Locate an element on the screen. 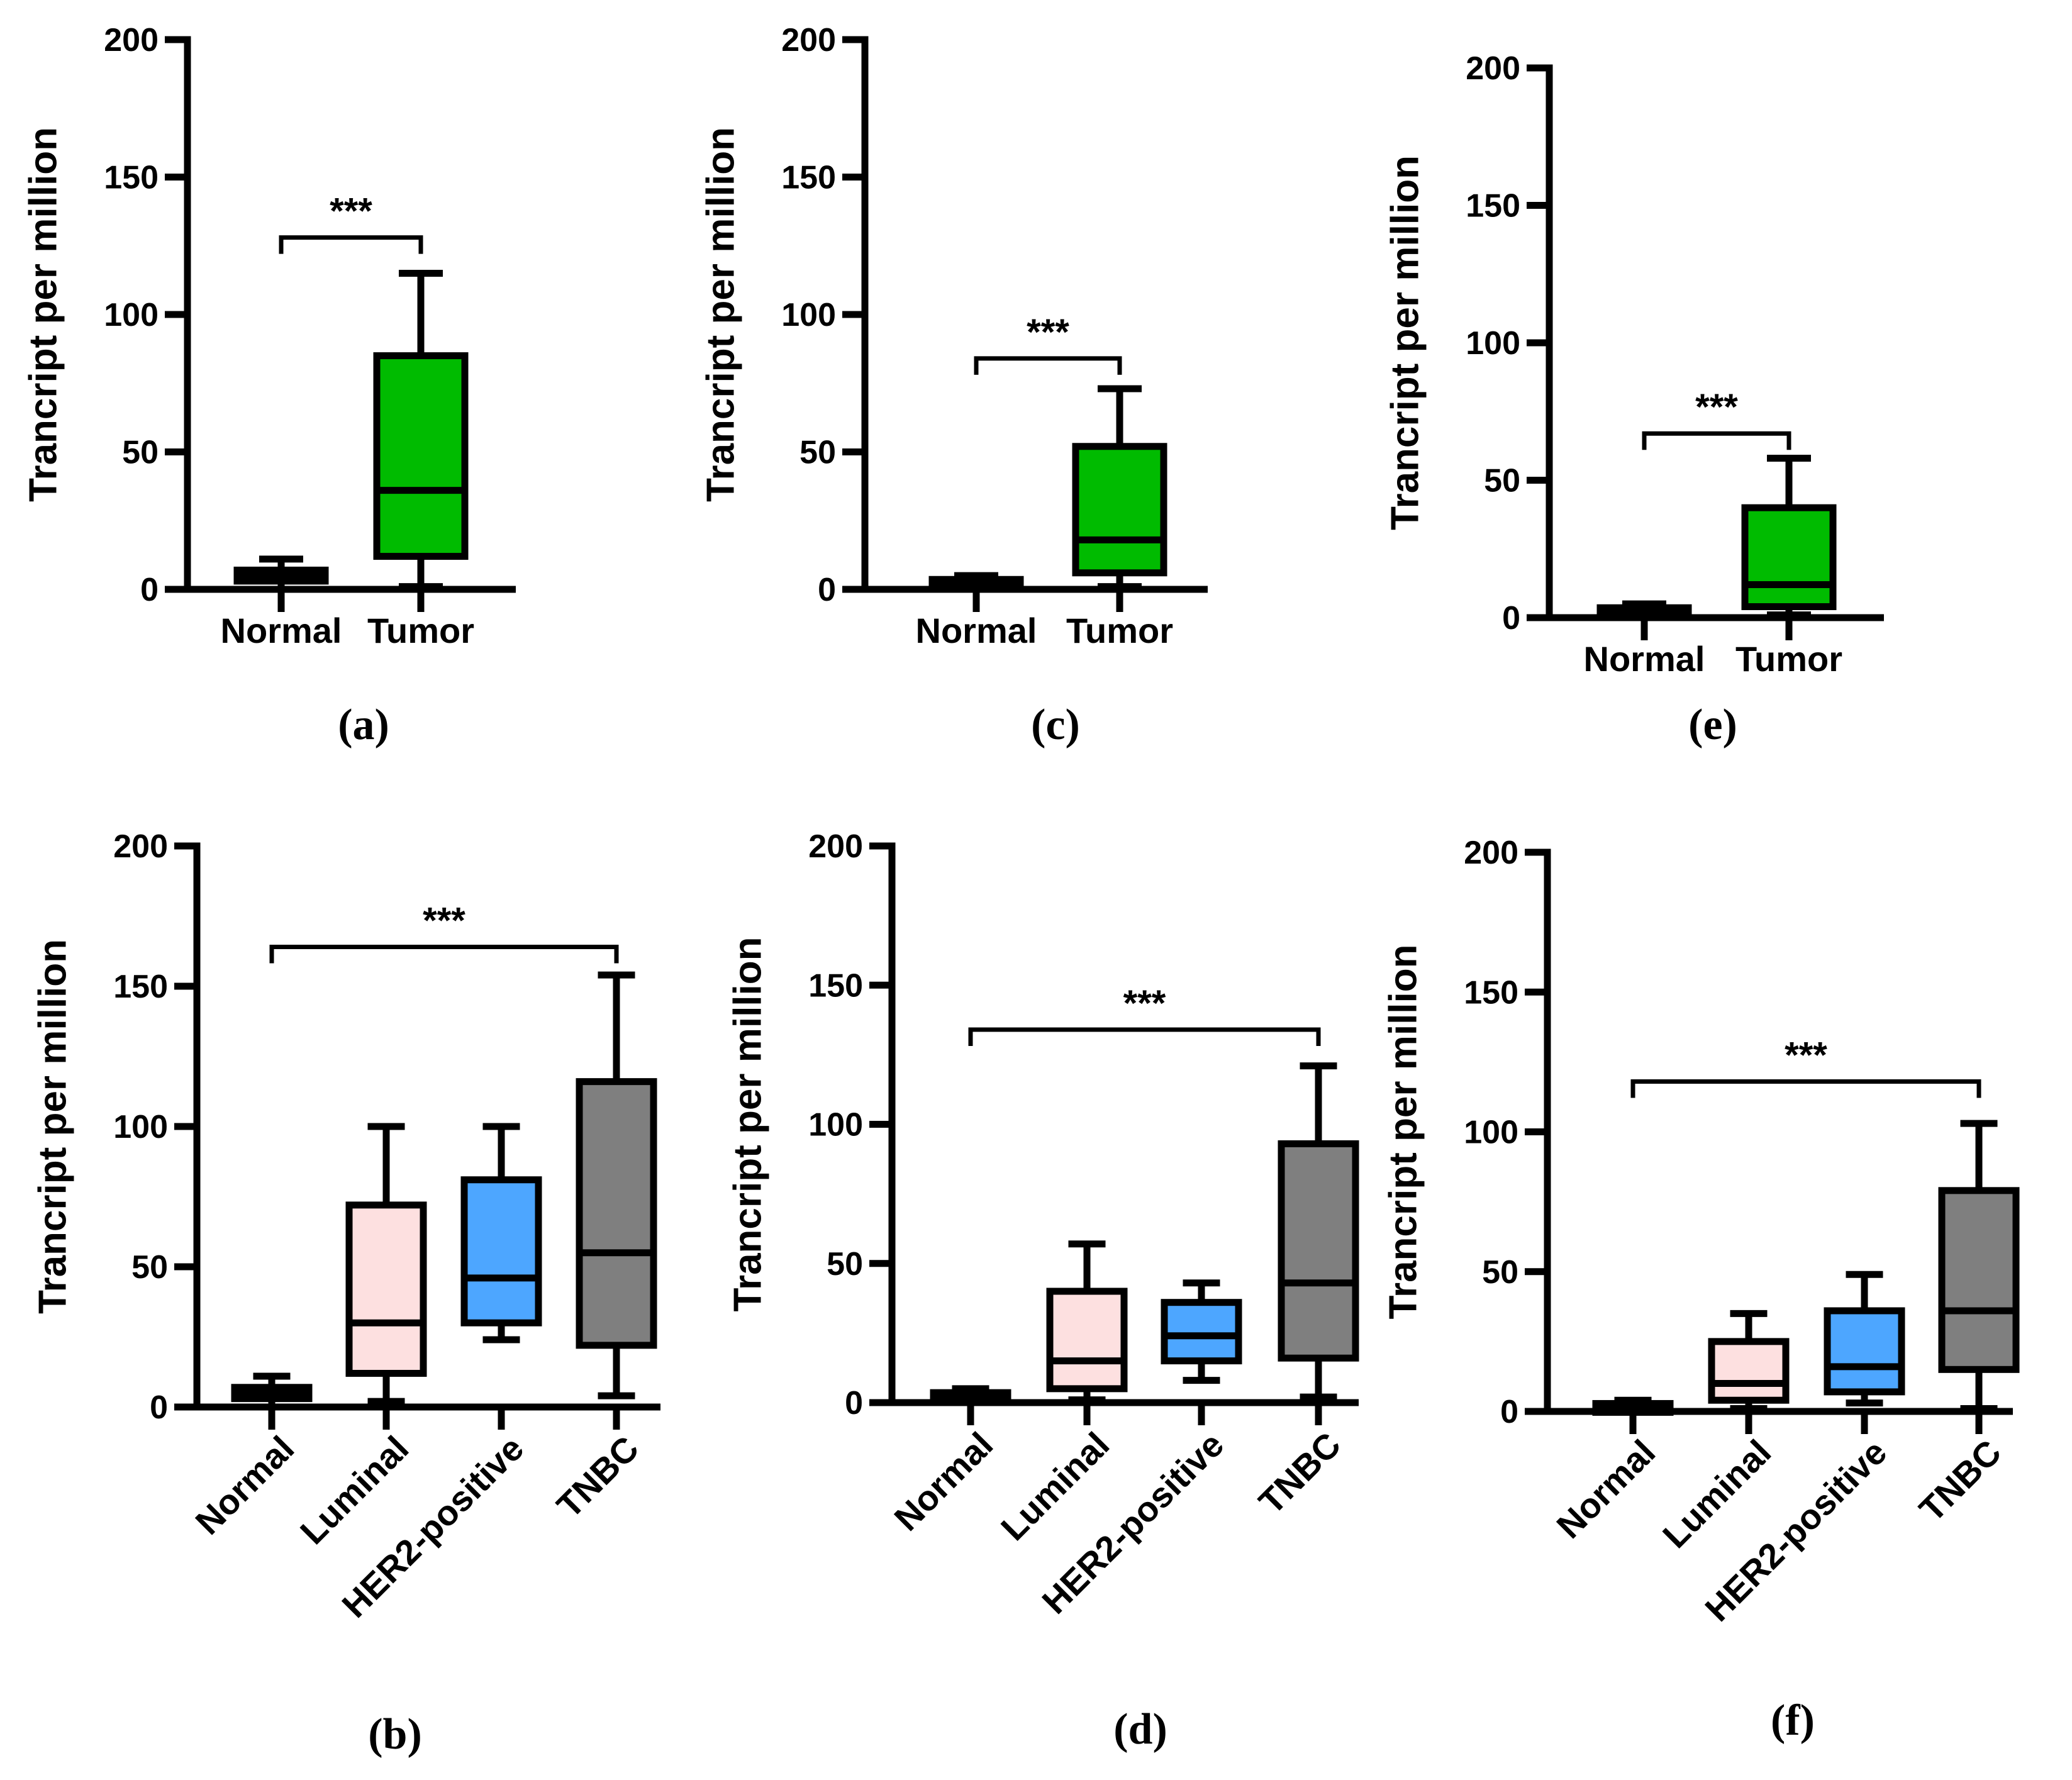 Image resolution: width=2072 pixels, height=1780 pixels. box-her2-positive: HER2-positive is located at coordinates (1801, 1450).